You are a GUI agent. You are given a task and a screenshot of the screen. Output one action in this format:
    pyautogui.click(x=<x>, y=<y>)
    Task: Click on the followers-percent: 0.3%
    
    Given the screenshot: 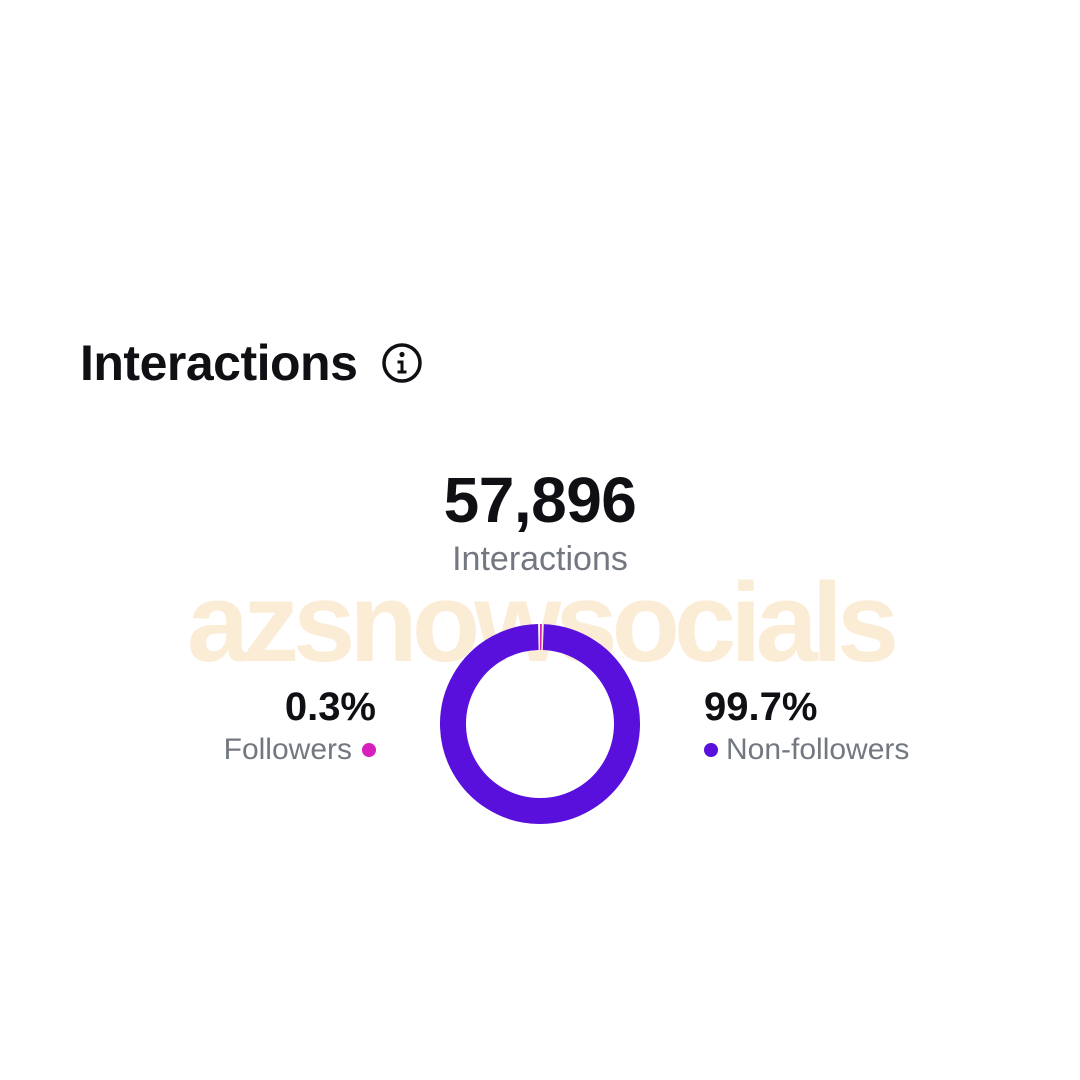 What is the action you would take?
    pyautogui.click(x=330, y=707)
    